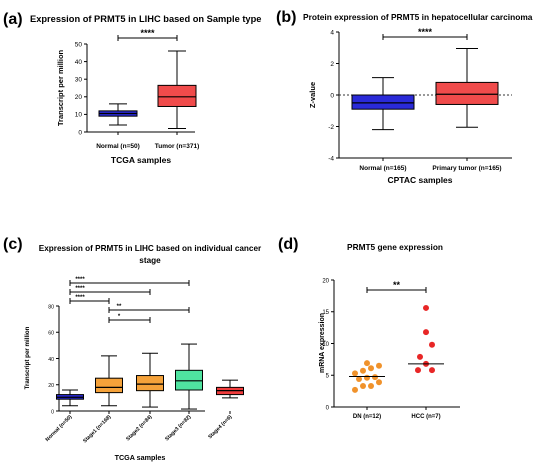 The width and height of the screenshot is (550, 464). I want to click on x-tick-label: Tumor (n=371), so click(177, 146).